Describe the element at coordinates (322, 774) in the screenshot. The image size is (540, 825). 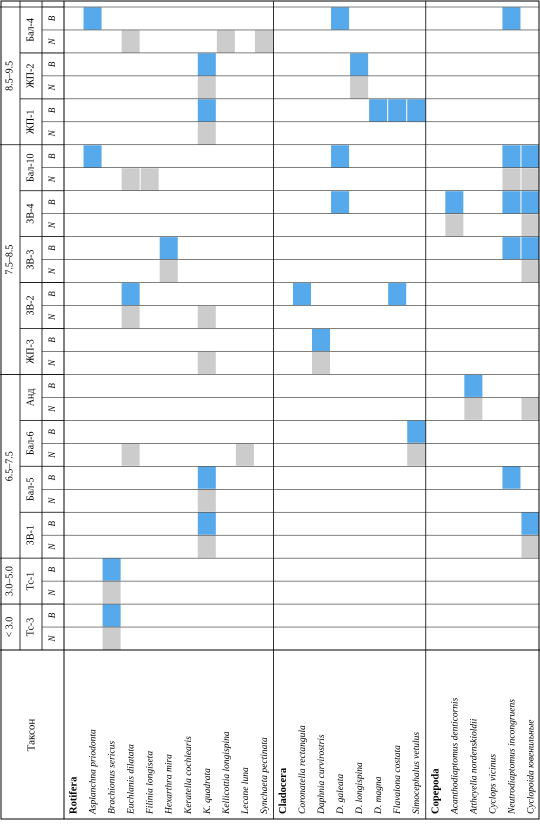
I see `taxon-label: Daphnia curvirostris` at that location.